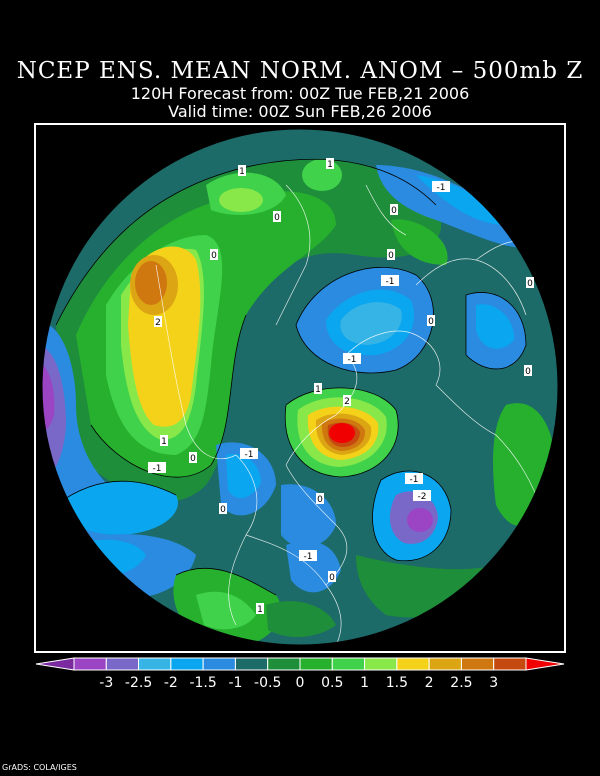 The height and width of the screenshot is (776, 600). What do you see at coordinates (429, 683) in the screenshot?
I see `legend-tick-label: 2` at bounding box center [429, 683].